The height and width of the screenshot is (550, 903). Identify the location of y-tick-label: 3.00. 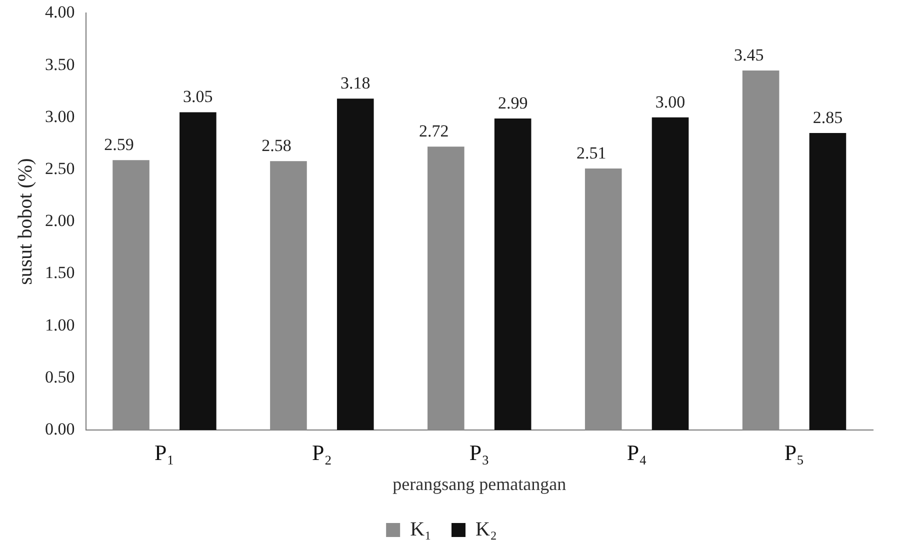
(60, 116).